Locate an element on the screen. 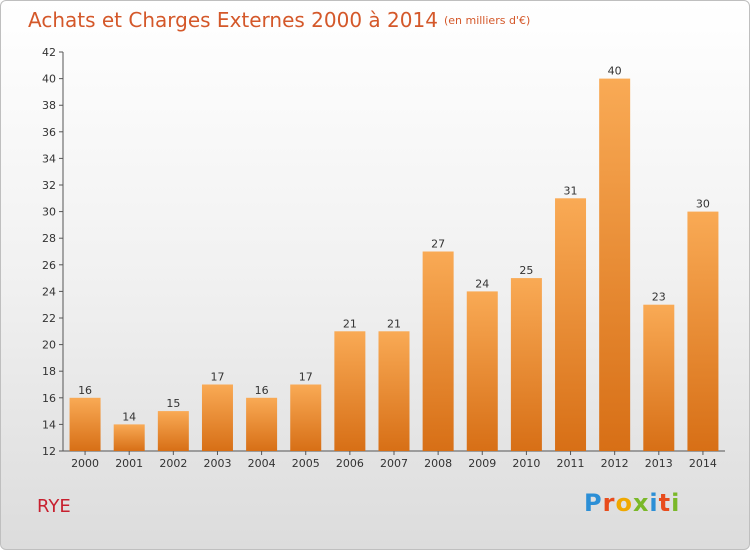 The height and width of the screenshot is (550, 750). logo-letter: t is located at coordinates (665, 503).